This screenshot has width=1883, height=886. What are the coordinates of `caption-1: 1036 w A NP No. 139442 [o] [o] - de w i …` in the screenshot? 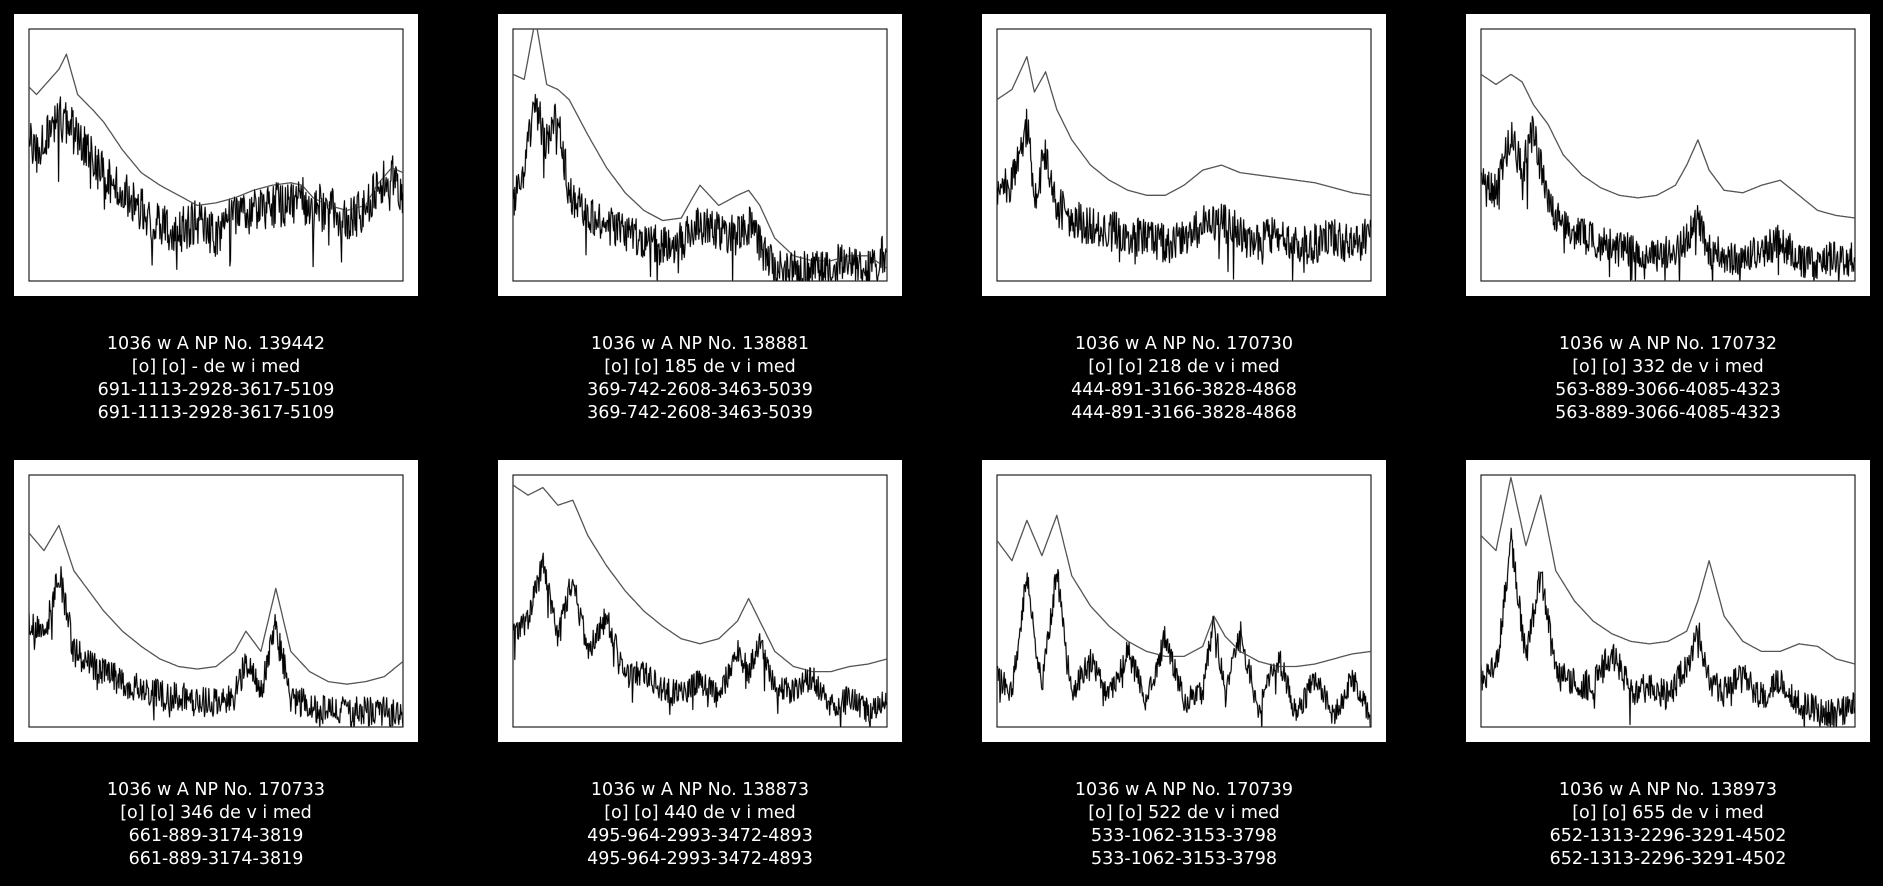 It's located at (216, 379).